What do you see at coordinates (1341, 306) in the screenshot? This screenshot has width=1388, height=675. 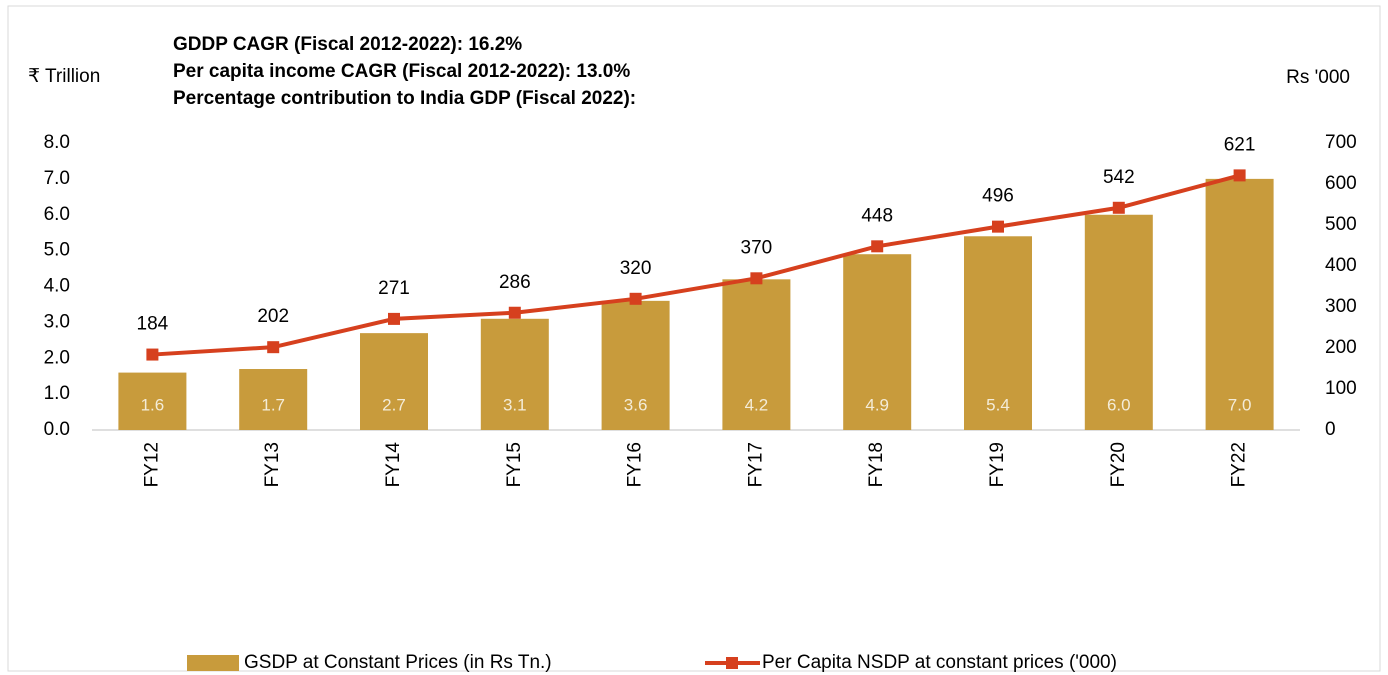 I see `y2-tick-label: 300` at bounding box center [1341, 306].